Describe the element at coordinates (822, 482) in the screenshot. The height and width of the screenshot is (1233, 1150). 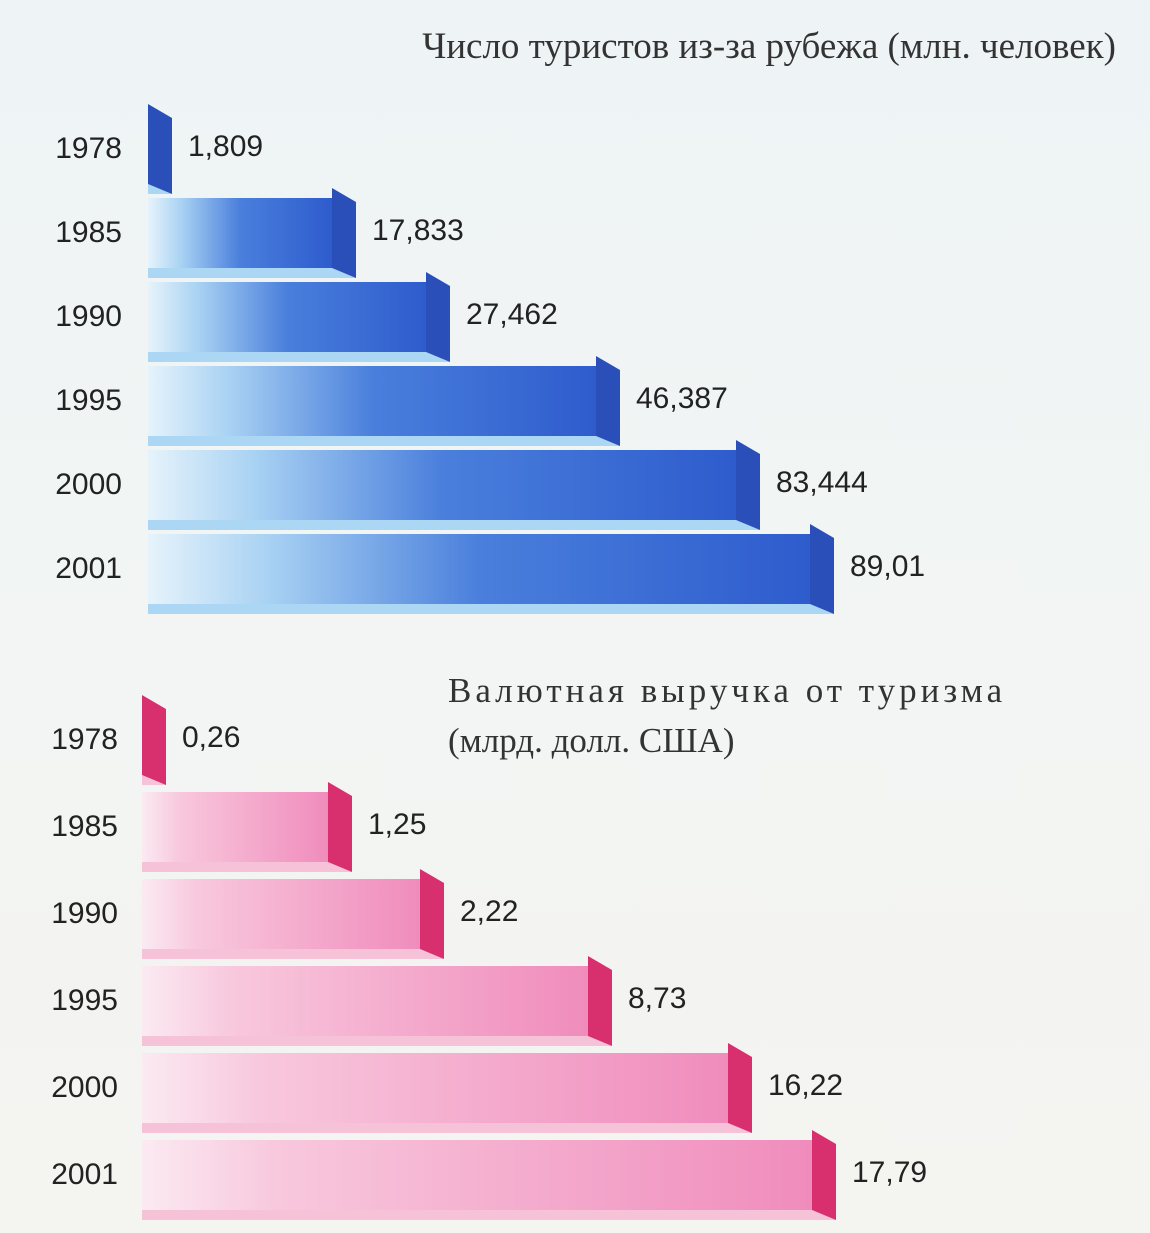
I see `value-label: 83,444` at that location.